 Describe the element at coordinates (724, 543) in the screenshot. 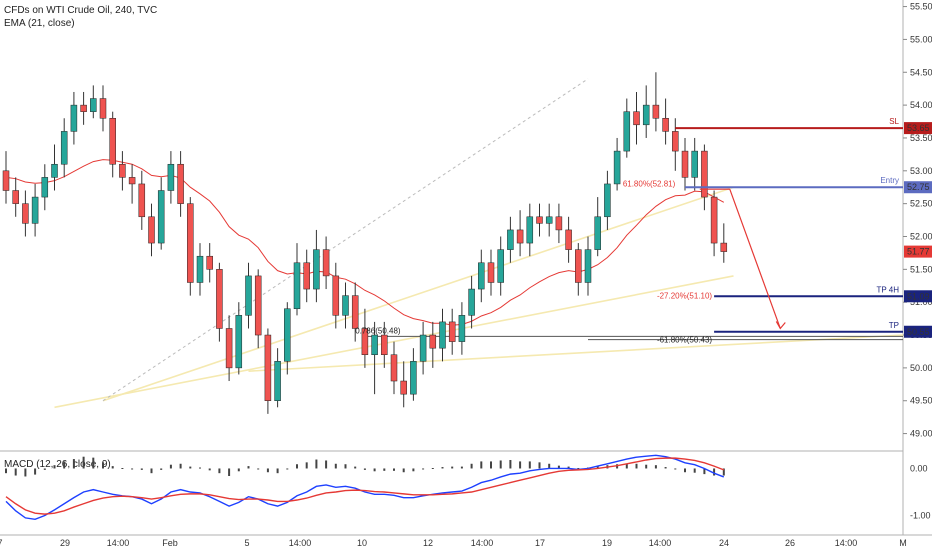

I see `time-tick-label: 24` at that location.